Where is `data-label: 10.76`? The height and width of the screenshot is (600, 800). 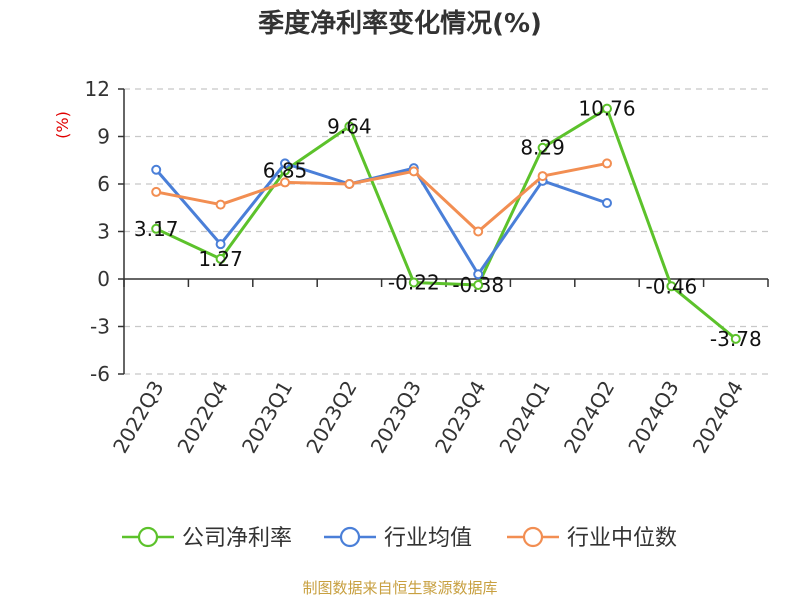 data-label: 10.76 is located at coordinates (606, 109).